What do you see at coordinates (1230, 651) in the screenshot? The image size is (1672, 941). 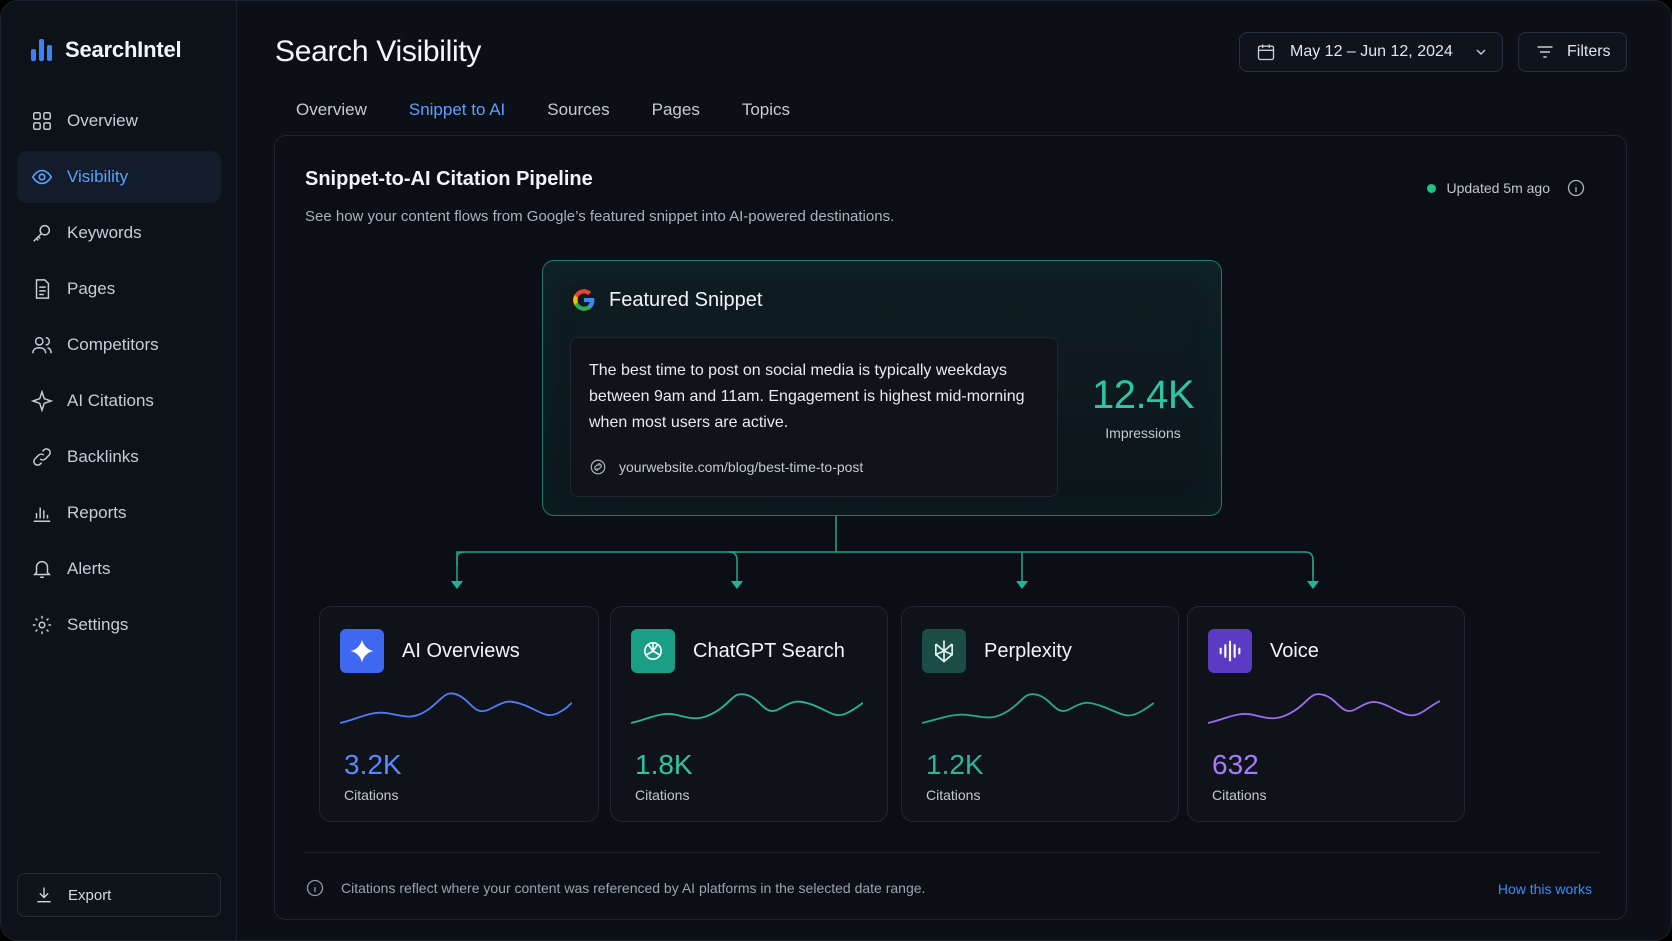 I see `waveform-icon` at bounding box center [1230, 651].